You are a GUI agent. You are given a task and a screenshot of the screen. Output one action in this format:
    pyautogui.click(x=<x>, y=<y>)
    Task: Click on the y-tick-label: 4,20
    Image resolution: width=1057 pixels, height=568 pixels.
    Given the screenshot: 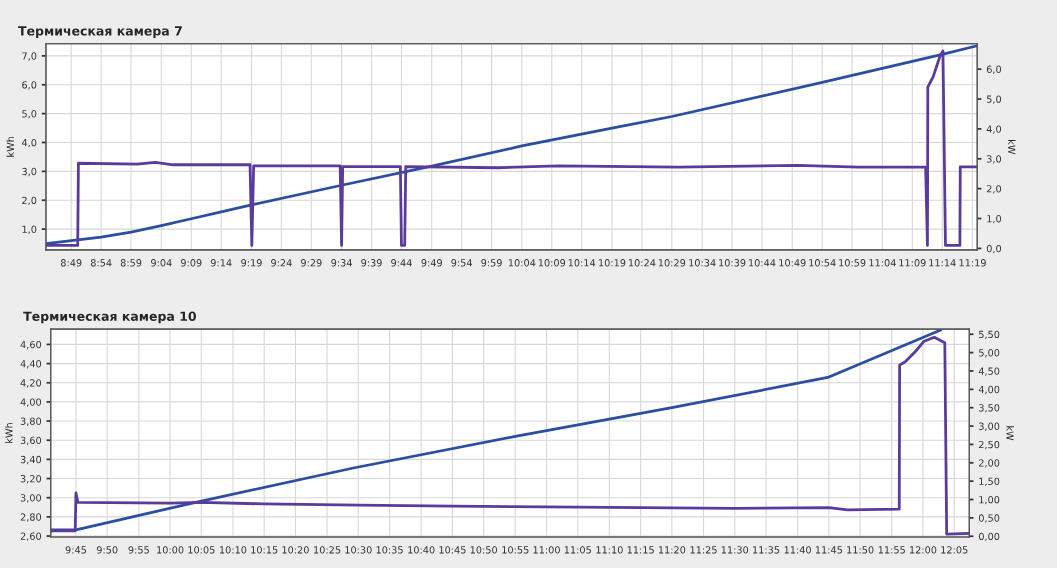 What is the action you would take?
    pyautogui.click(x=31, y=383)
    